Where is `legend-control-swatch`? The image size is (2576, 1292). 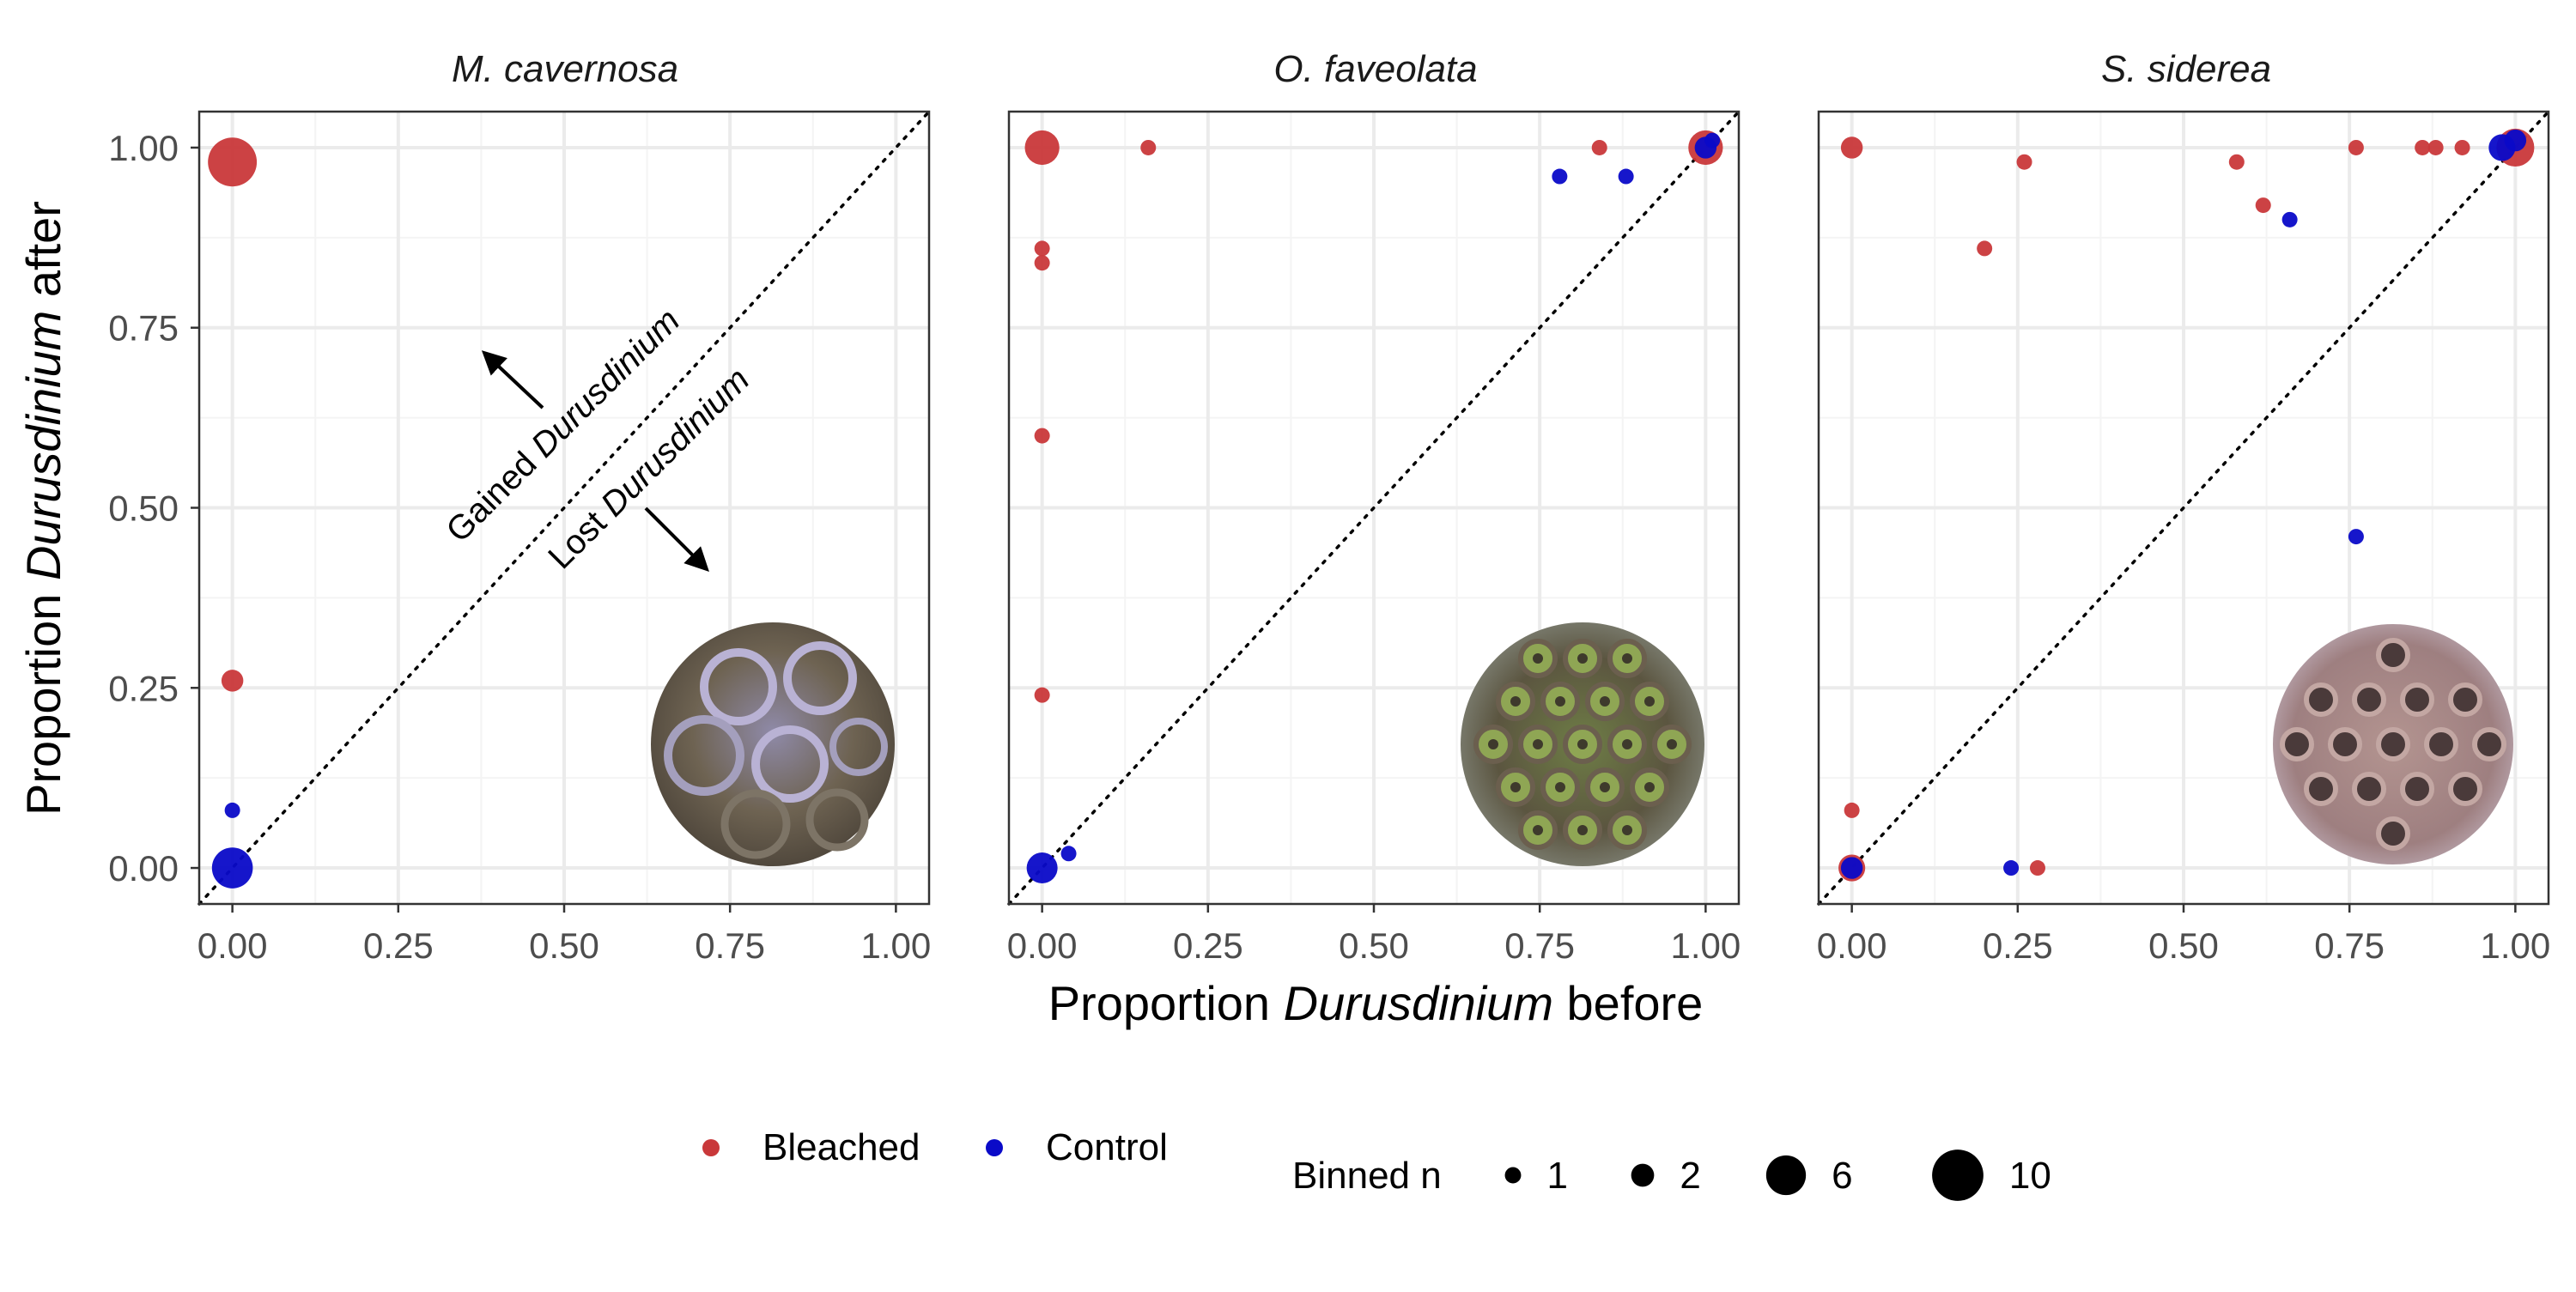 legend-control-swatch is located at coordinates (995, 1147).